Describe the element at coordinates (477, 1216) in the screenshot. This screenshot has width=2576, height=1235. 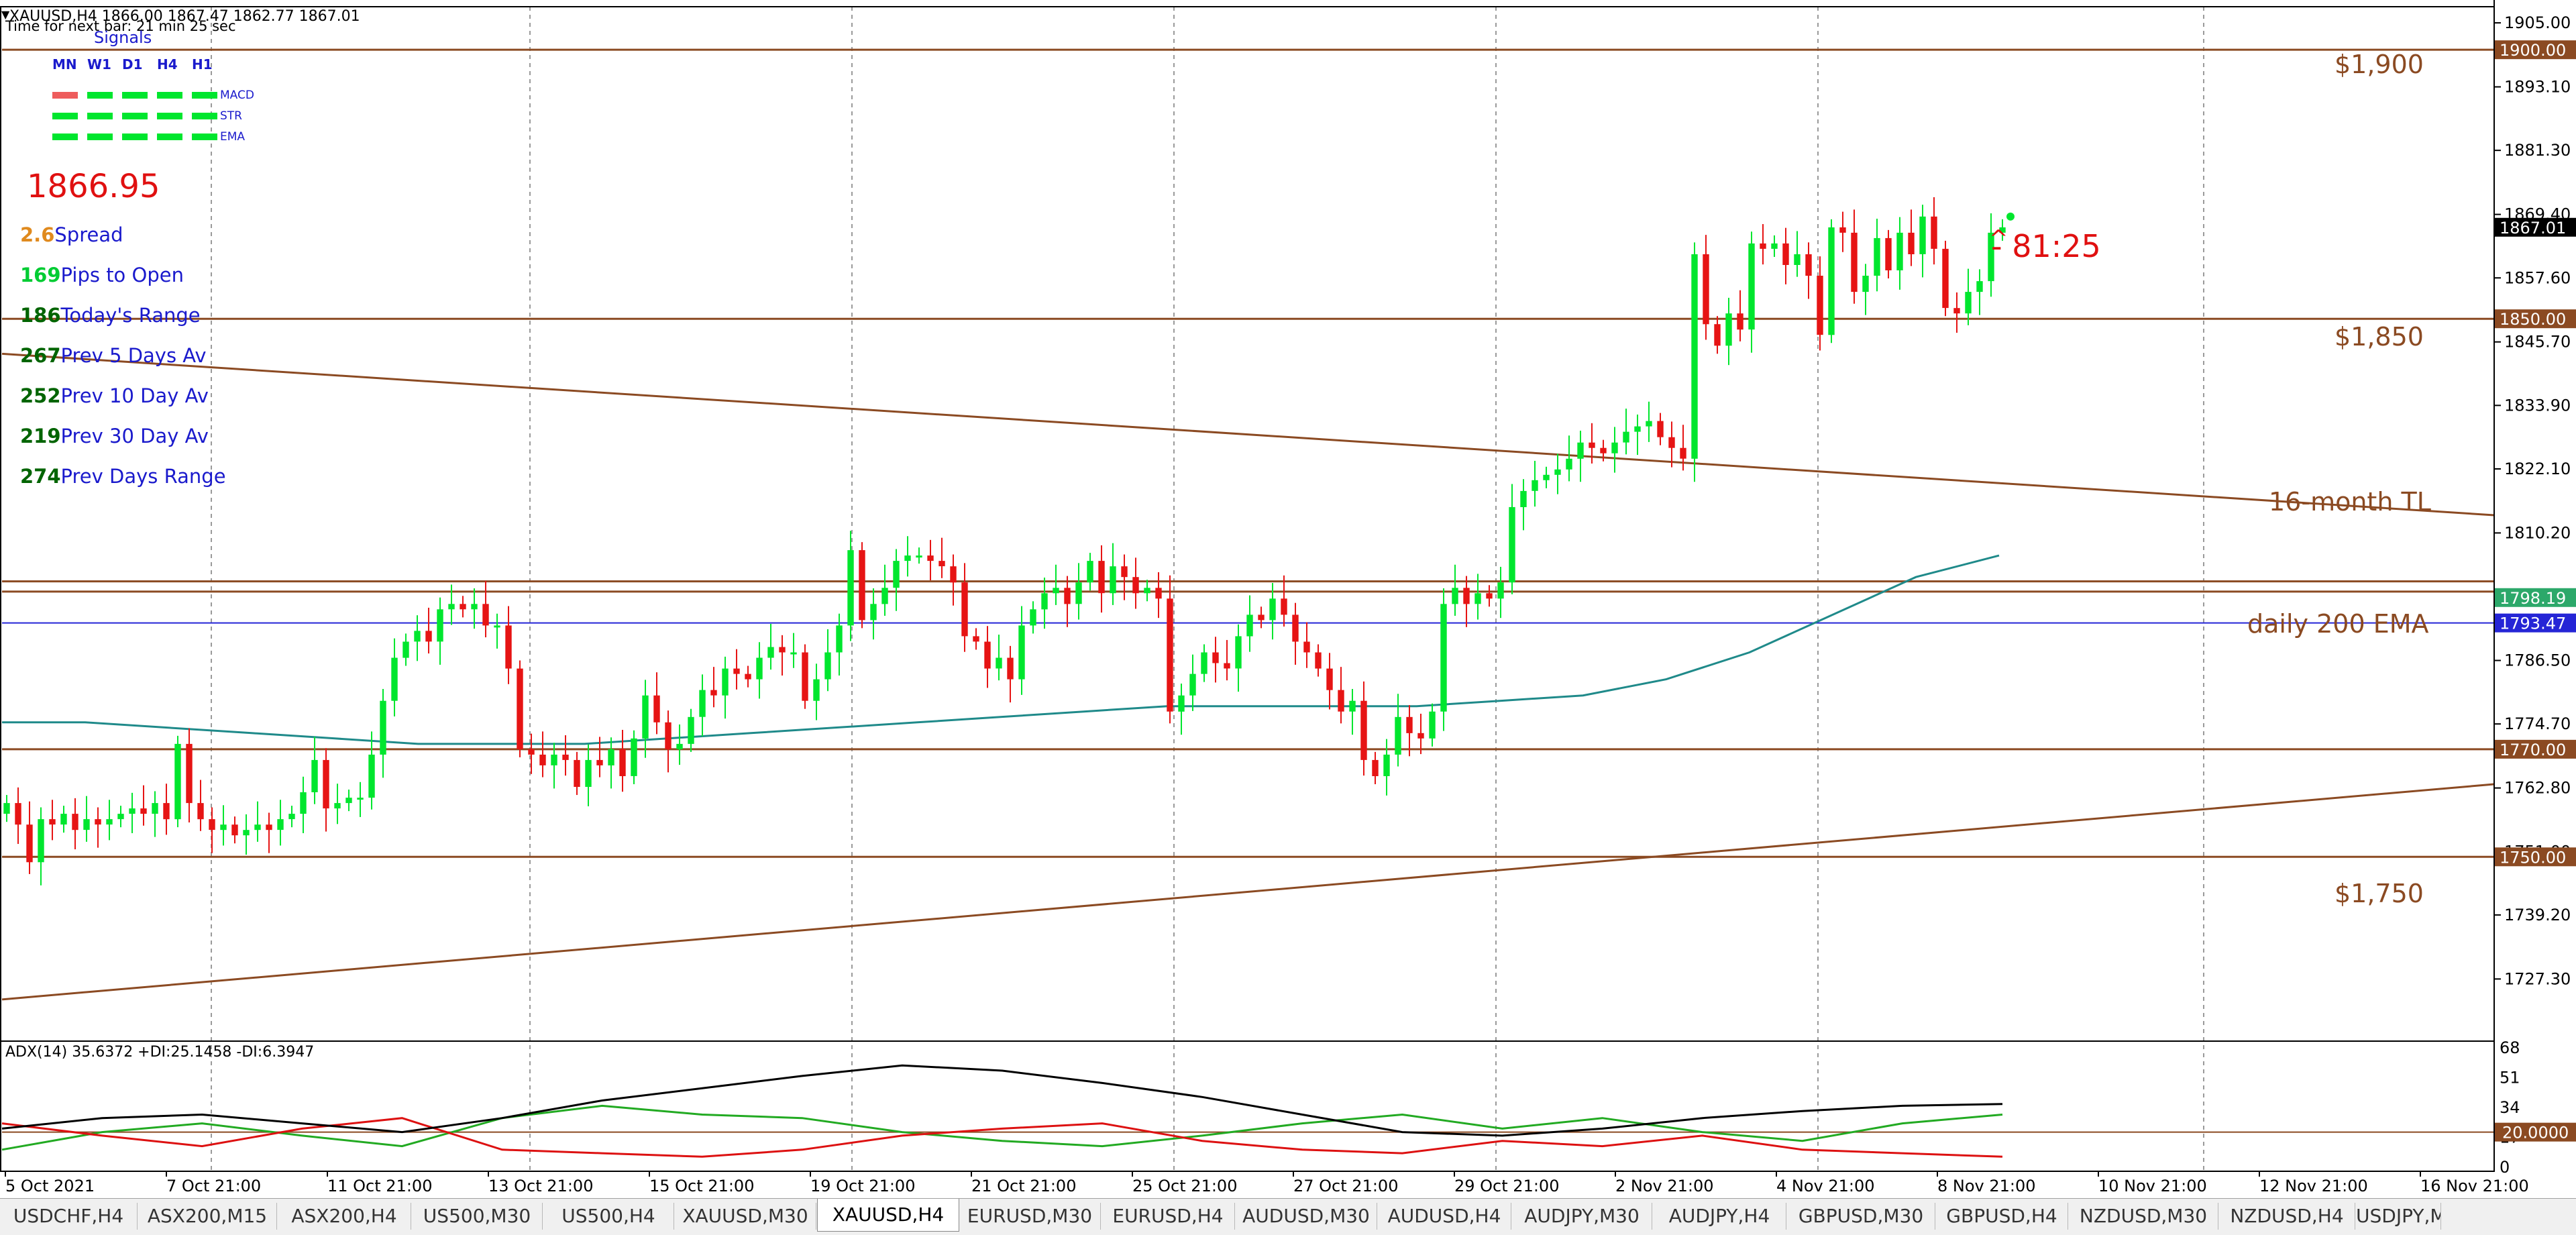
I see `tab-us500-m30: US500,M30` at that location.